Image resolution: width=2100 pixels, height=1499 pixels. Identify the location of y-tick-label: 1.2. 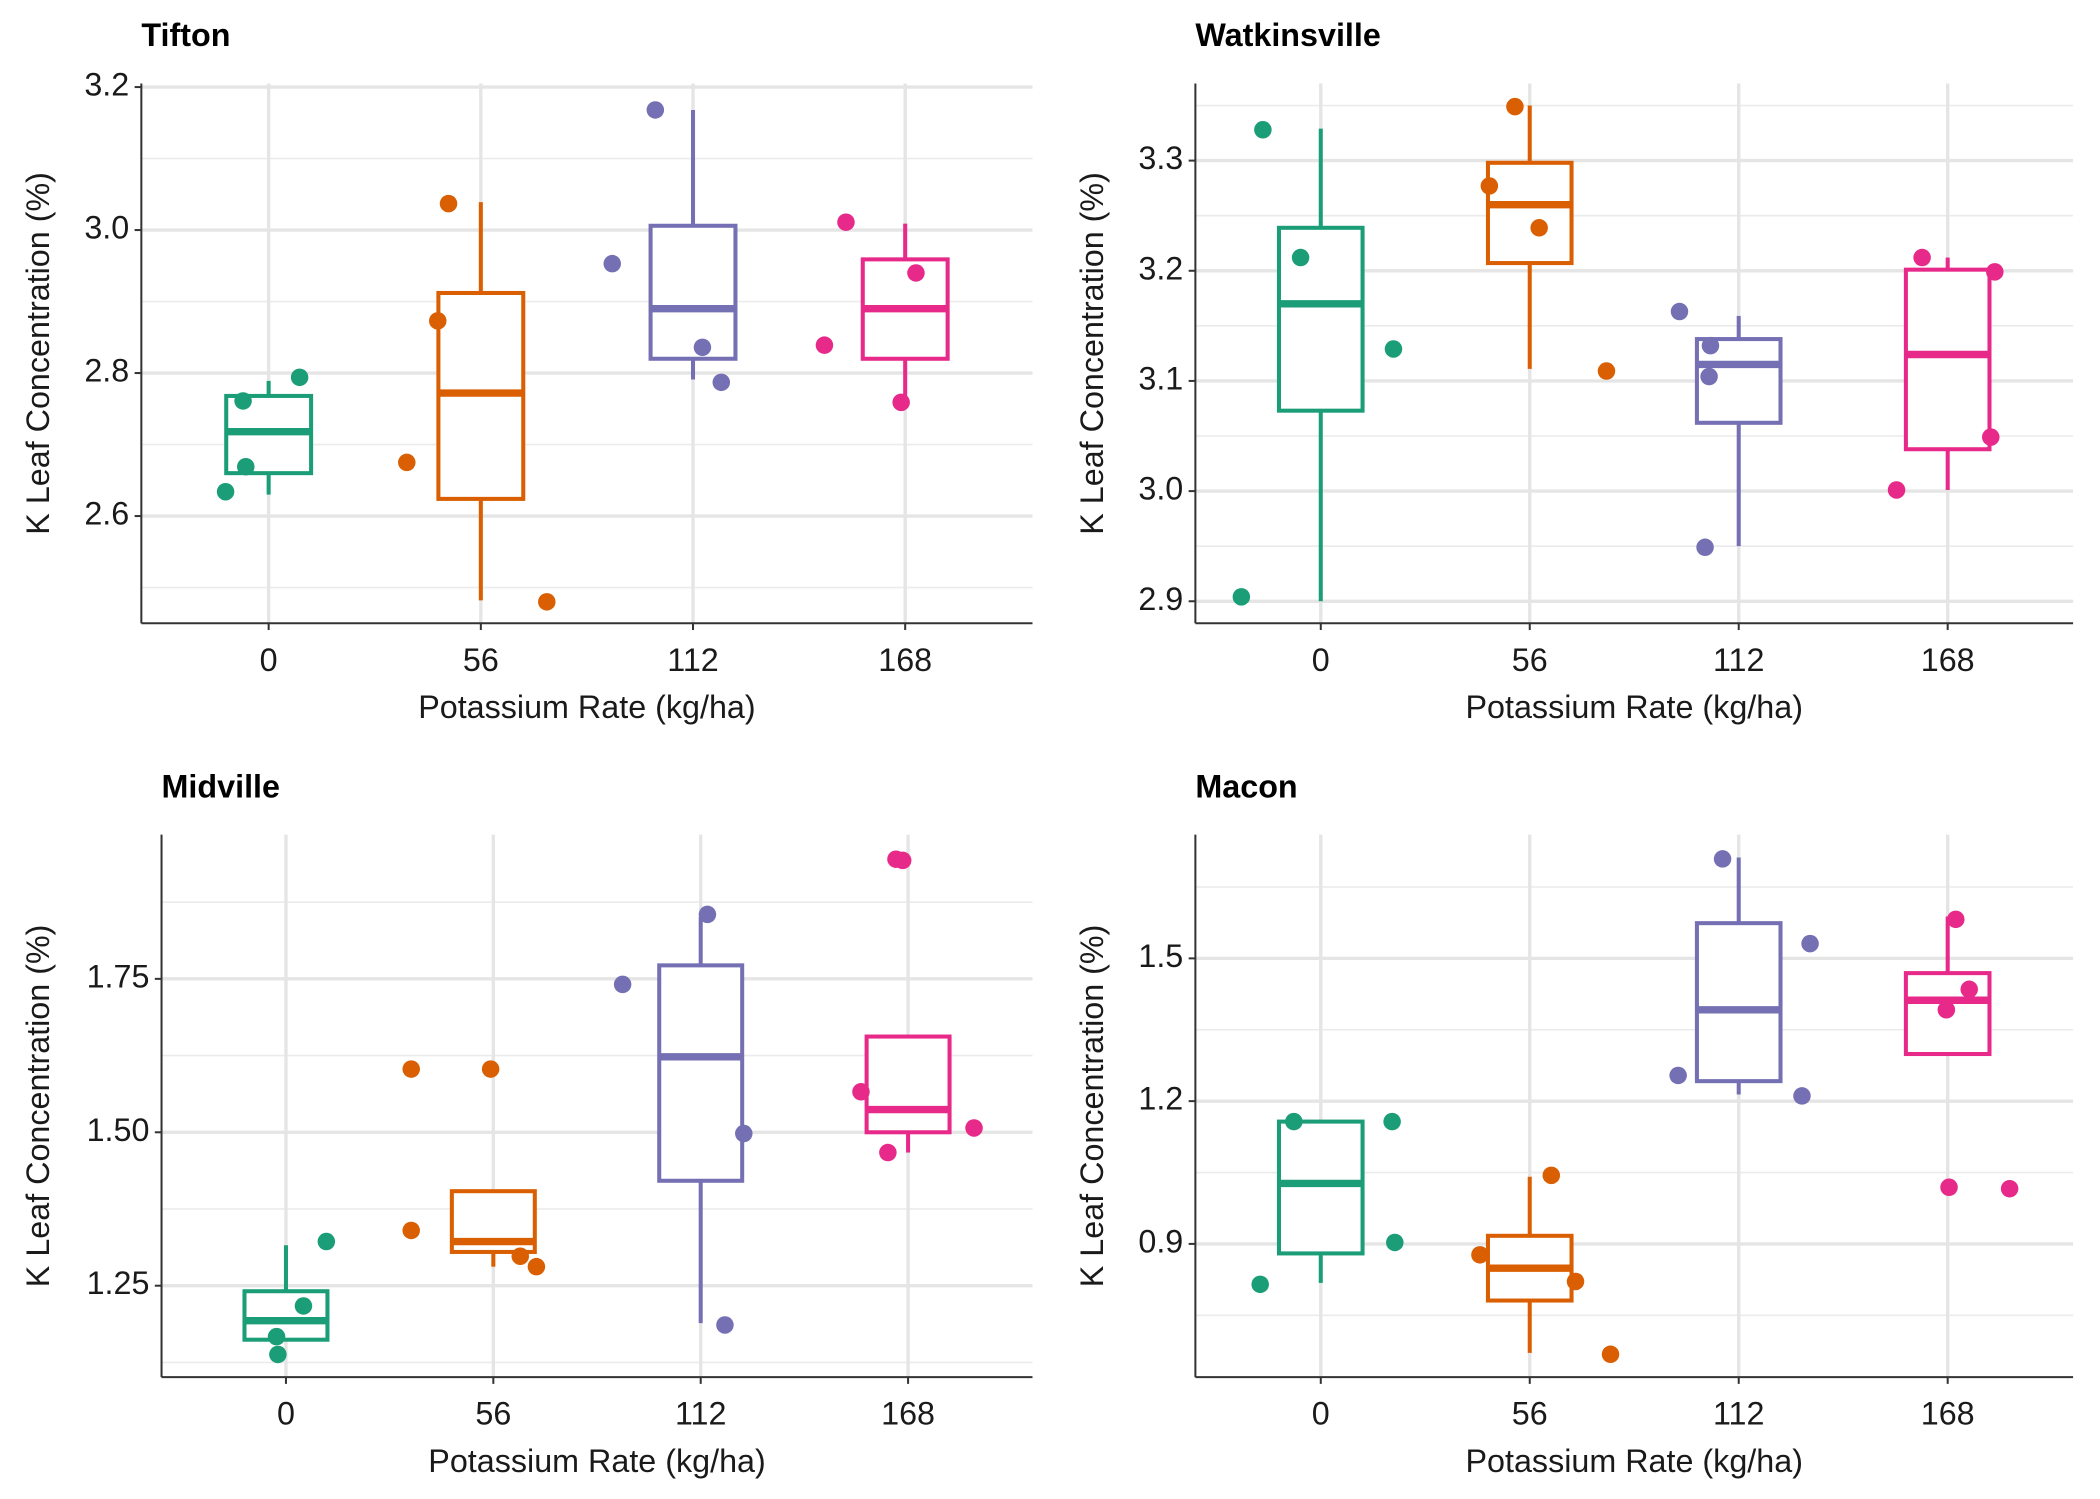
(1160, 1099).